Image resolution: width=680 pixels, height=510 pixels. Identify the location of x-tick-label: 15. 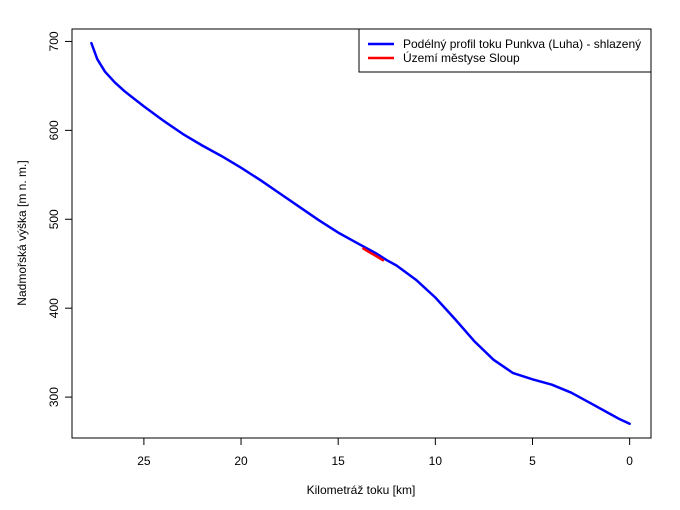
(339, 461).